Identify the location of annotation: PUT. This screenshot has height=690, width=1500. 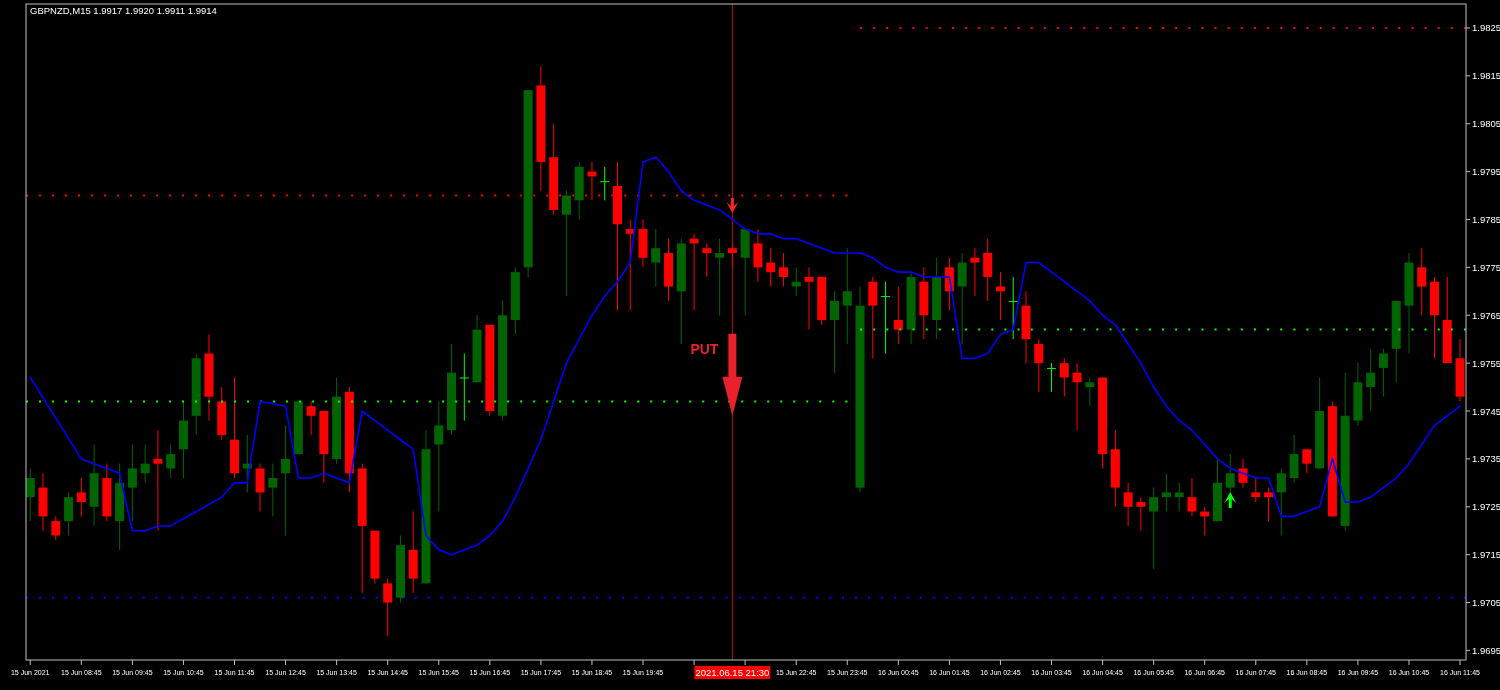
(704, 348).